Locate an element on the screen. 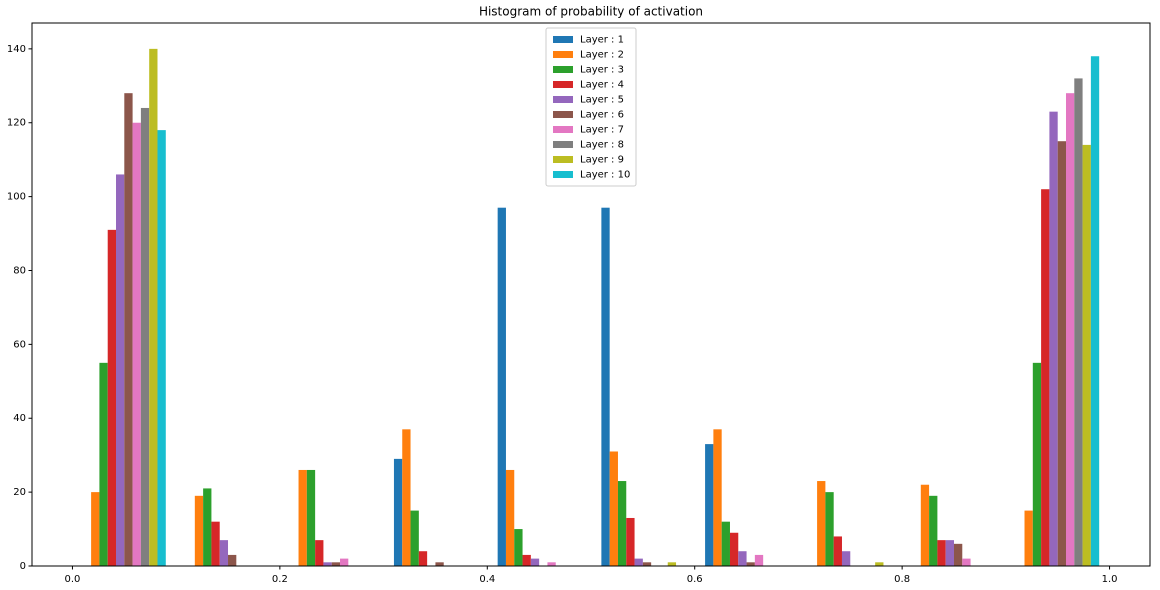 Image resolution: width=1160 pixels, height=590 pixels. y-tick-label: 40 is located at coordinates (19, 418).